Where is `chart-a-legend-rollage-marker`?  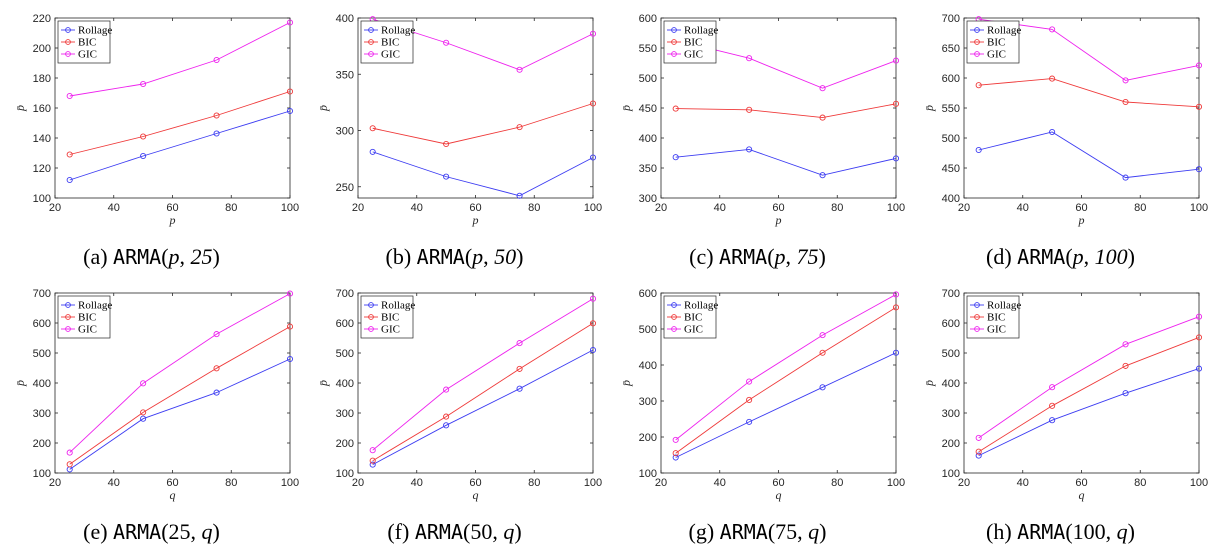 chart-a-legend-rollage-marker is located at coordinates (68, 30).